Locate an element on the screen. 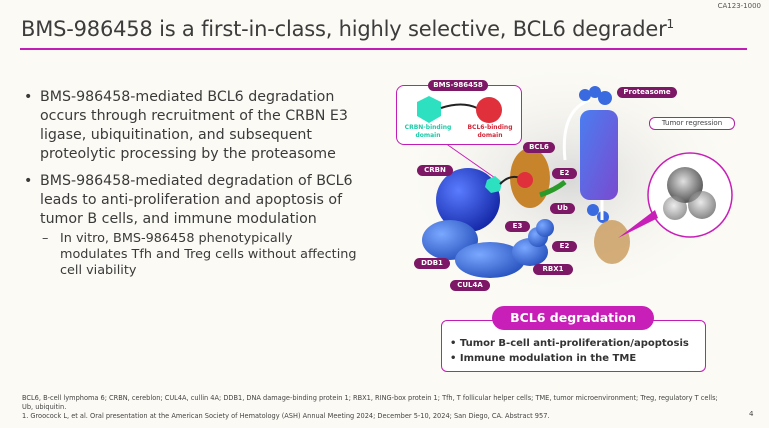 This screenshot has width=769, height=428. bcl6-domain-label: BCL6-binding domain is located at coordinates (490, 131).